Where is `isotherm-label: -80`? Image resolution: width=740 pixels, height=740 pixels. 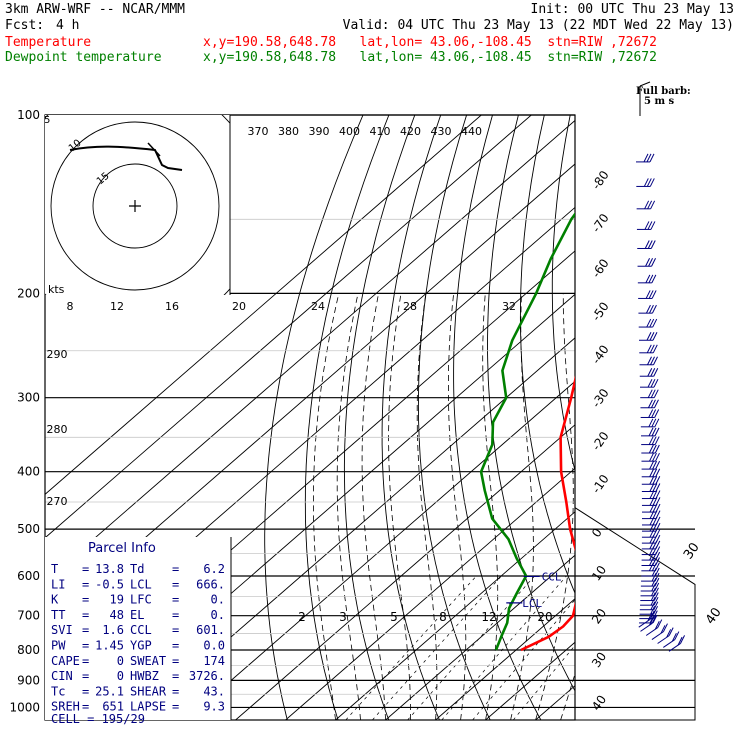 isotherm-label: -80 is located at coordinates (600, 180).